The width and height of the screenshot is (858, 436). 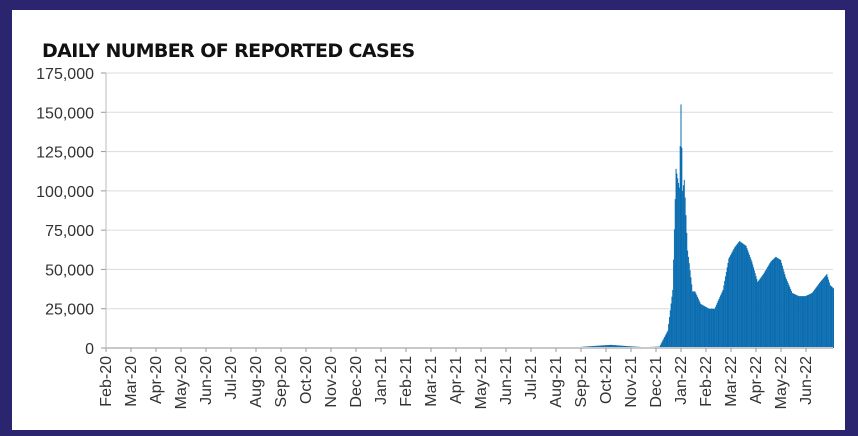 What do you see at coordinates (531, 378) in the screenshot?
I see `x-tick-label: Jul-21` at bounding box center [531, 378].